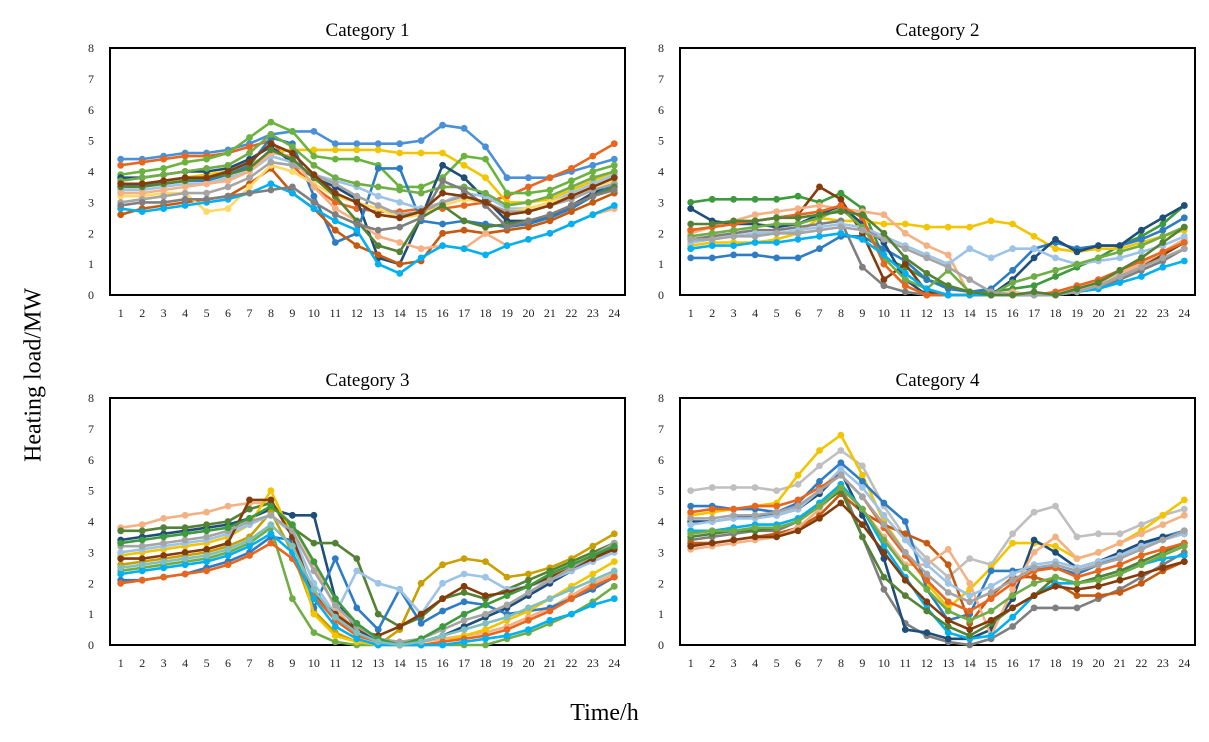  What do you see at coordinates (938, 380) in the screenshot?
I see `chart-title: Category 4` at bounding box center [938, 380].